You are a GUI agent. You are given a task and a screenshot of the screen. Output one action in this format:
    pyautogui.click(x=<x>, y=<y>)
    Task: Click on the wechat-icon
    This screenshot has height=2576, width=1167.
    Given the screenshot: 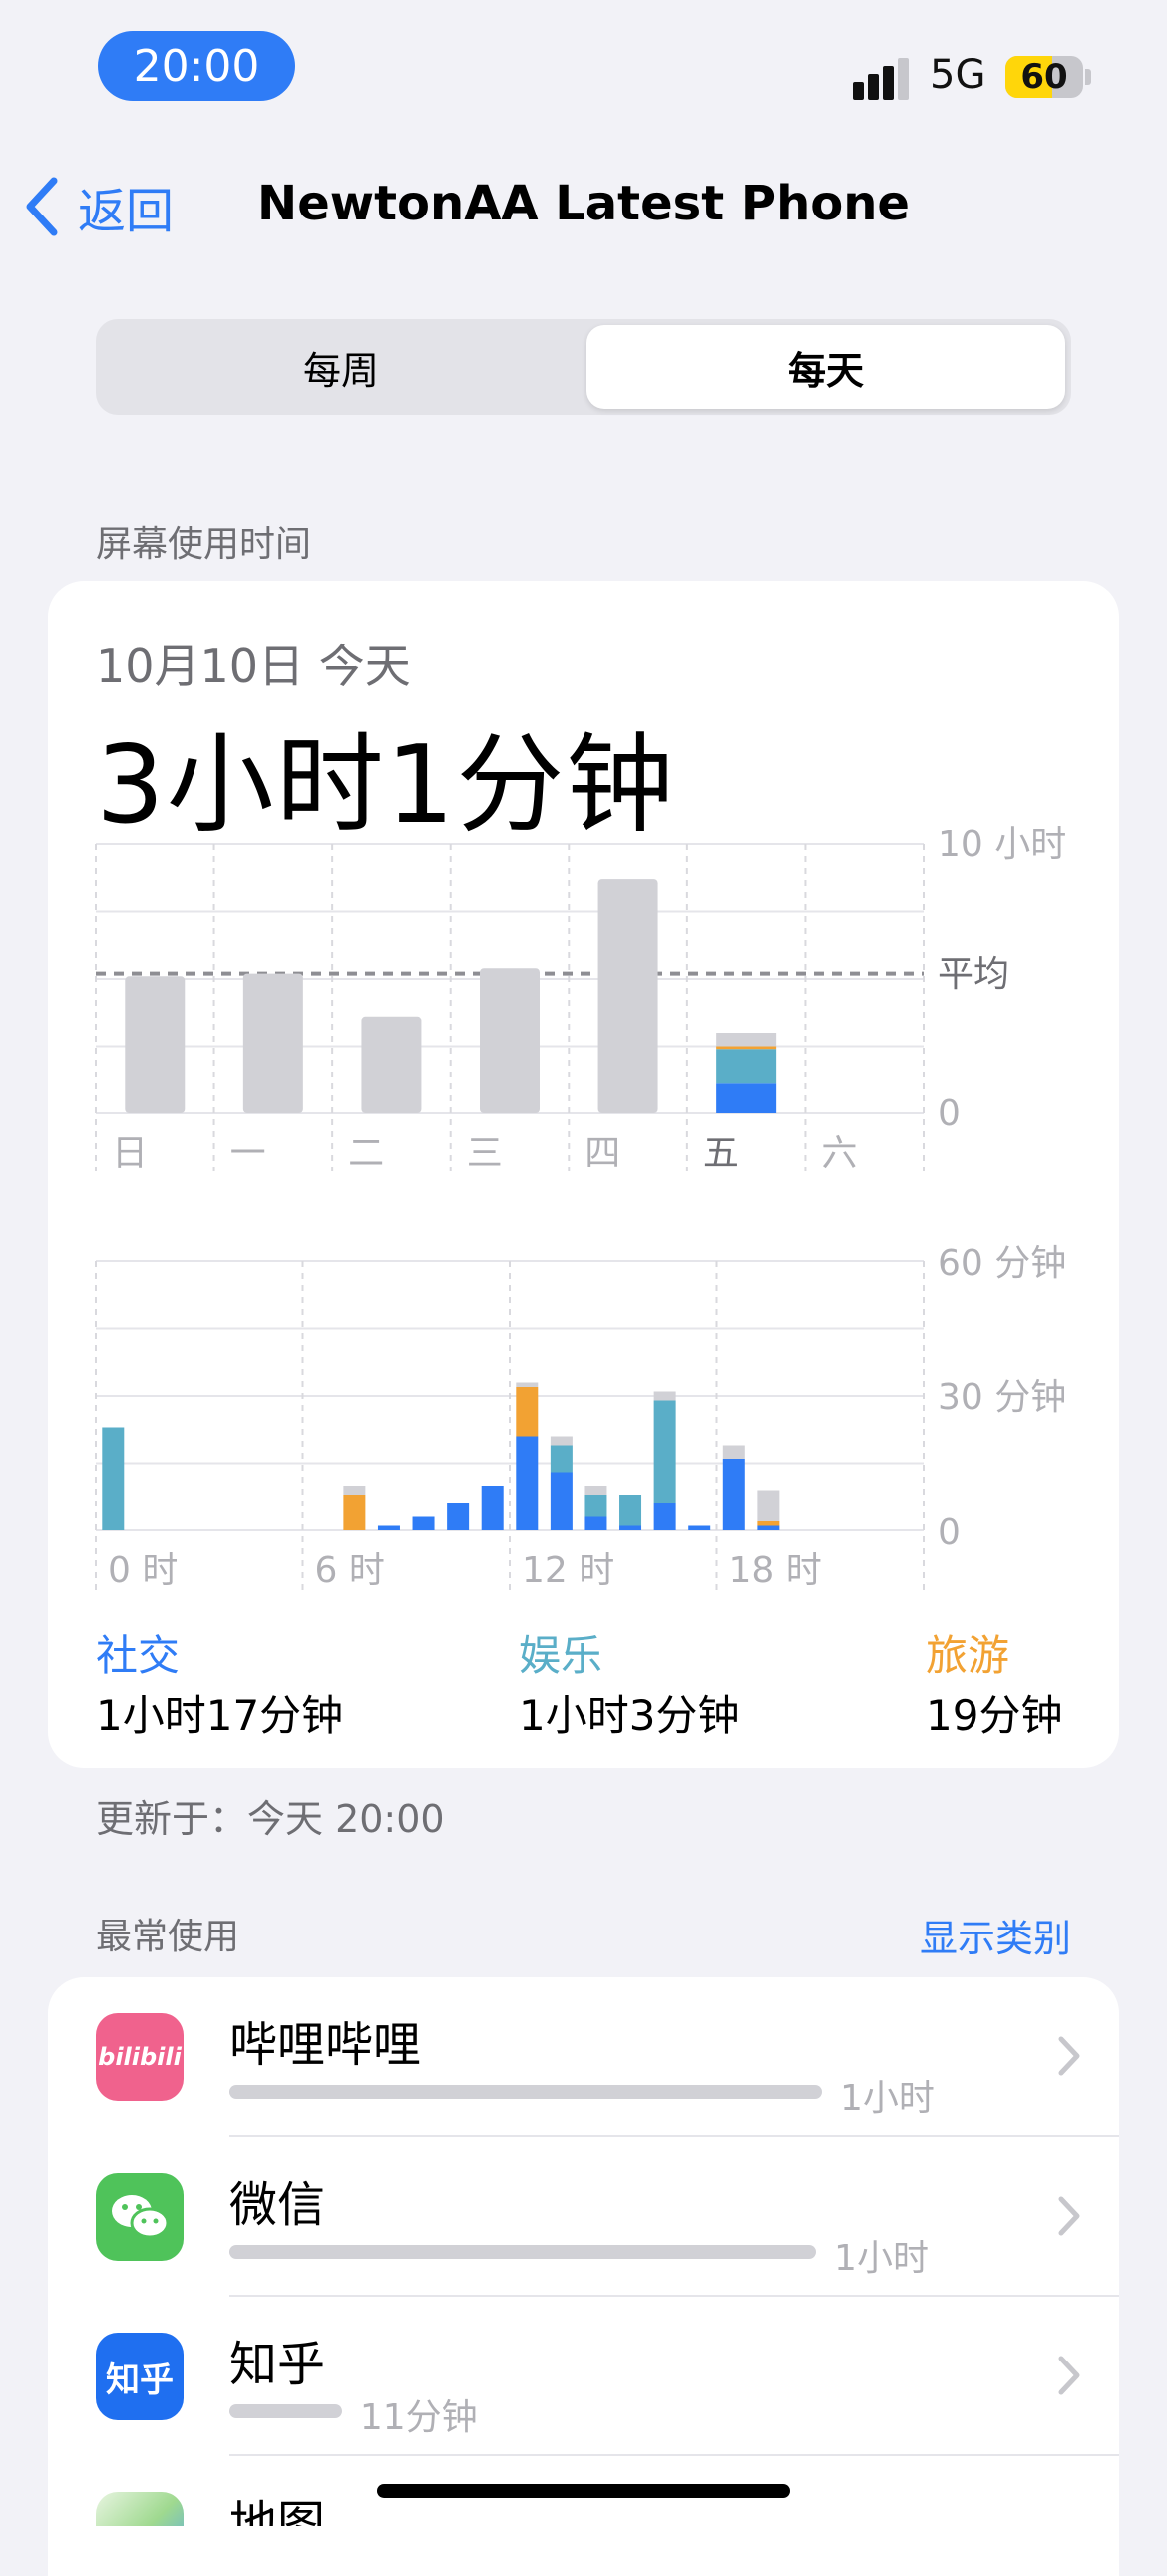 What is the action you would take?
    pyautogui.click(x=140, y=2217)
    